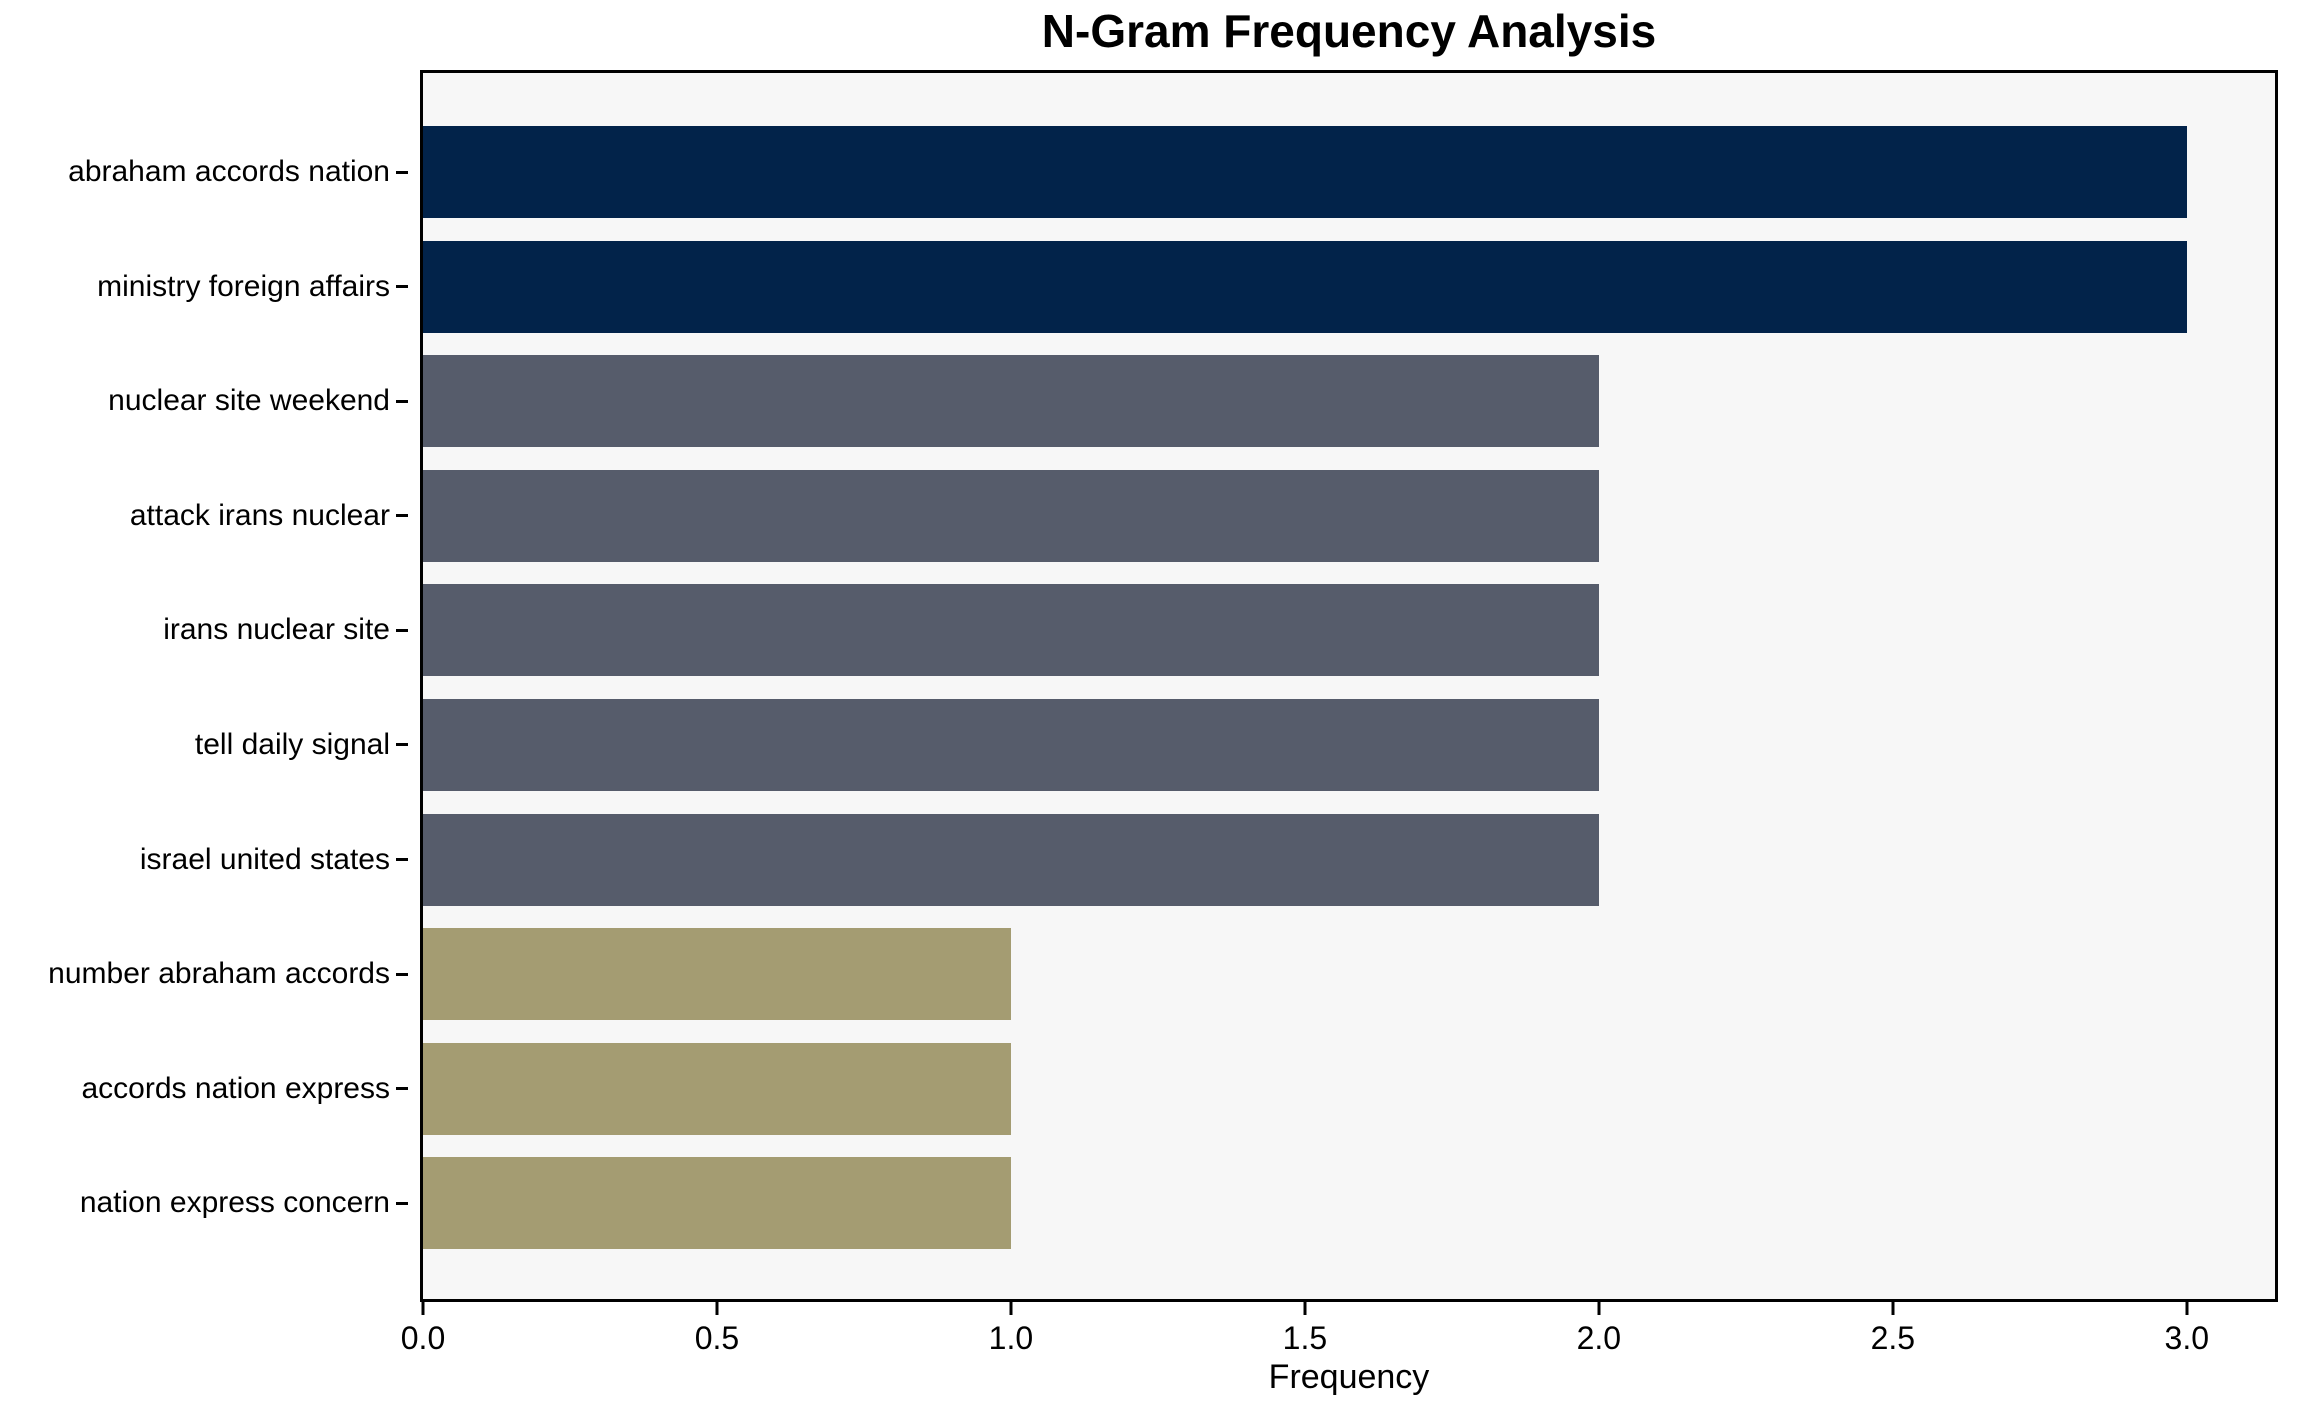 This screenshot has height=1414, width=2299. What do you see at coordinates (717, 1338) in the screenshot?
I see `x-tick-label: 0.5` at bounding box center [717, 1338].